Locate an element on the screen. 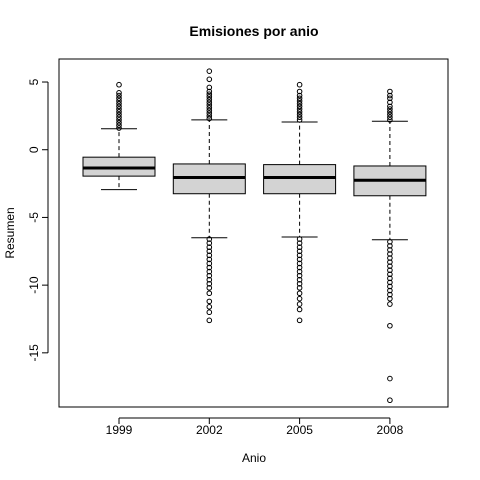  box-1999 is located at coordinates (119, 136).